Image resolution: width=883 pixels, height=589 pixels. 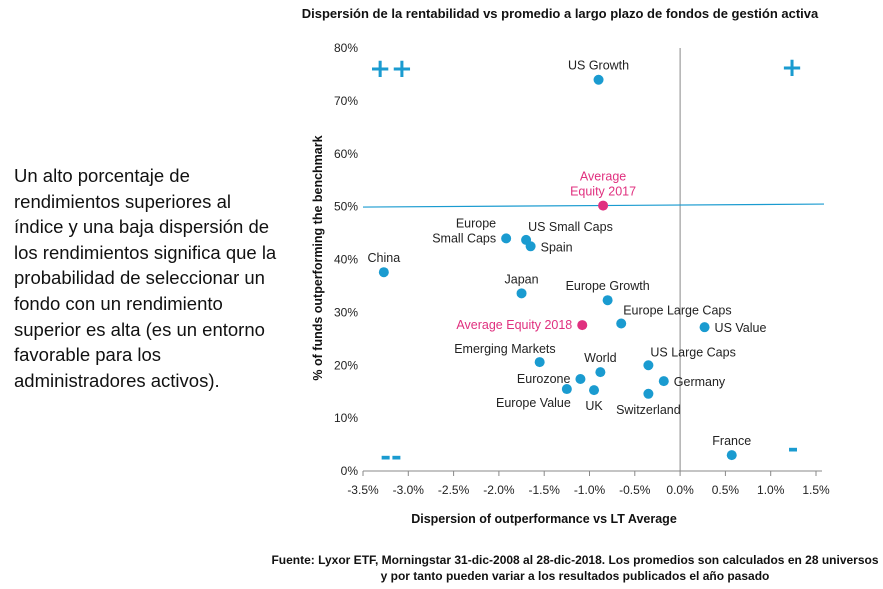 I want to click on x-tick-label: -1.5%, so click(x=545, y=490).